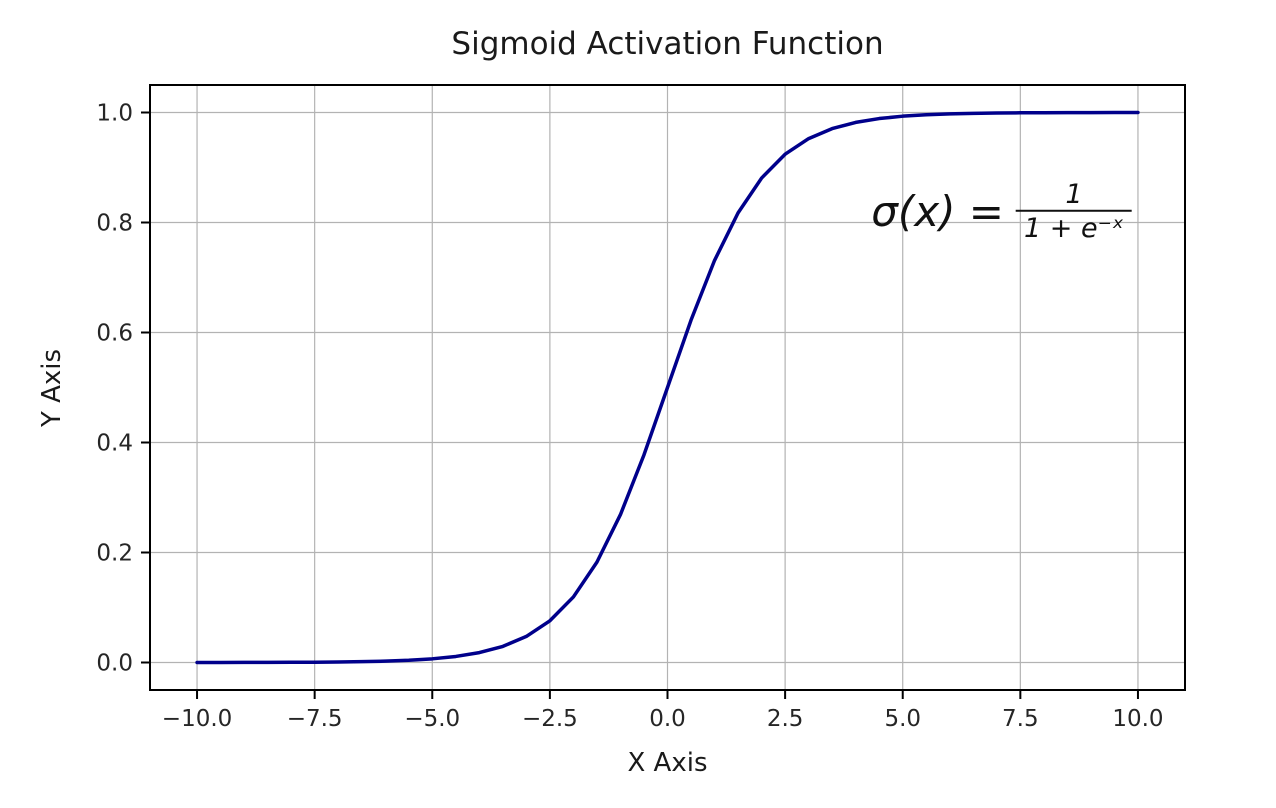 This screenshot has width=1276, height=808. What do you see at coordinates (1137, 719) in the screenshot?
I see `x-tick-label: 10.0` at bounding box center [1137, 719].